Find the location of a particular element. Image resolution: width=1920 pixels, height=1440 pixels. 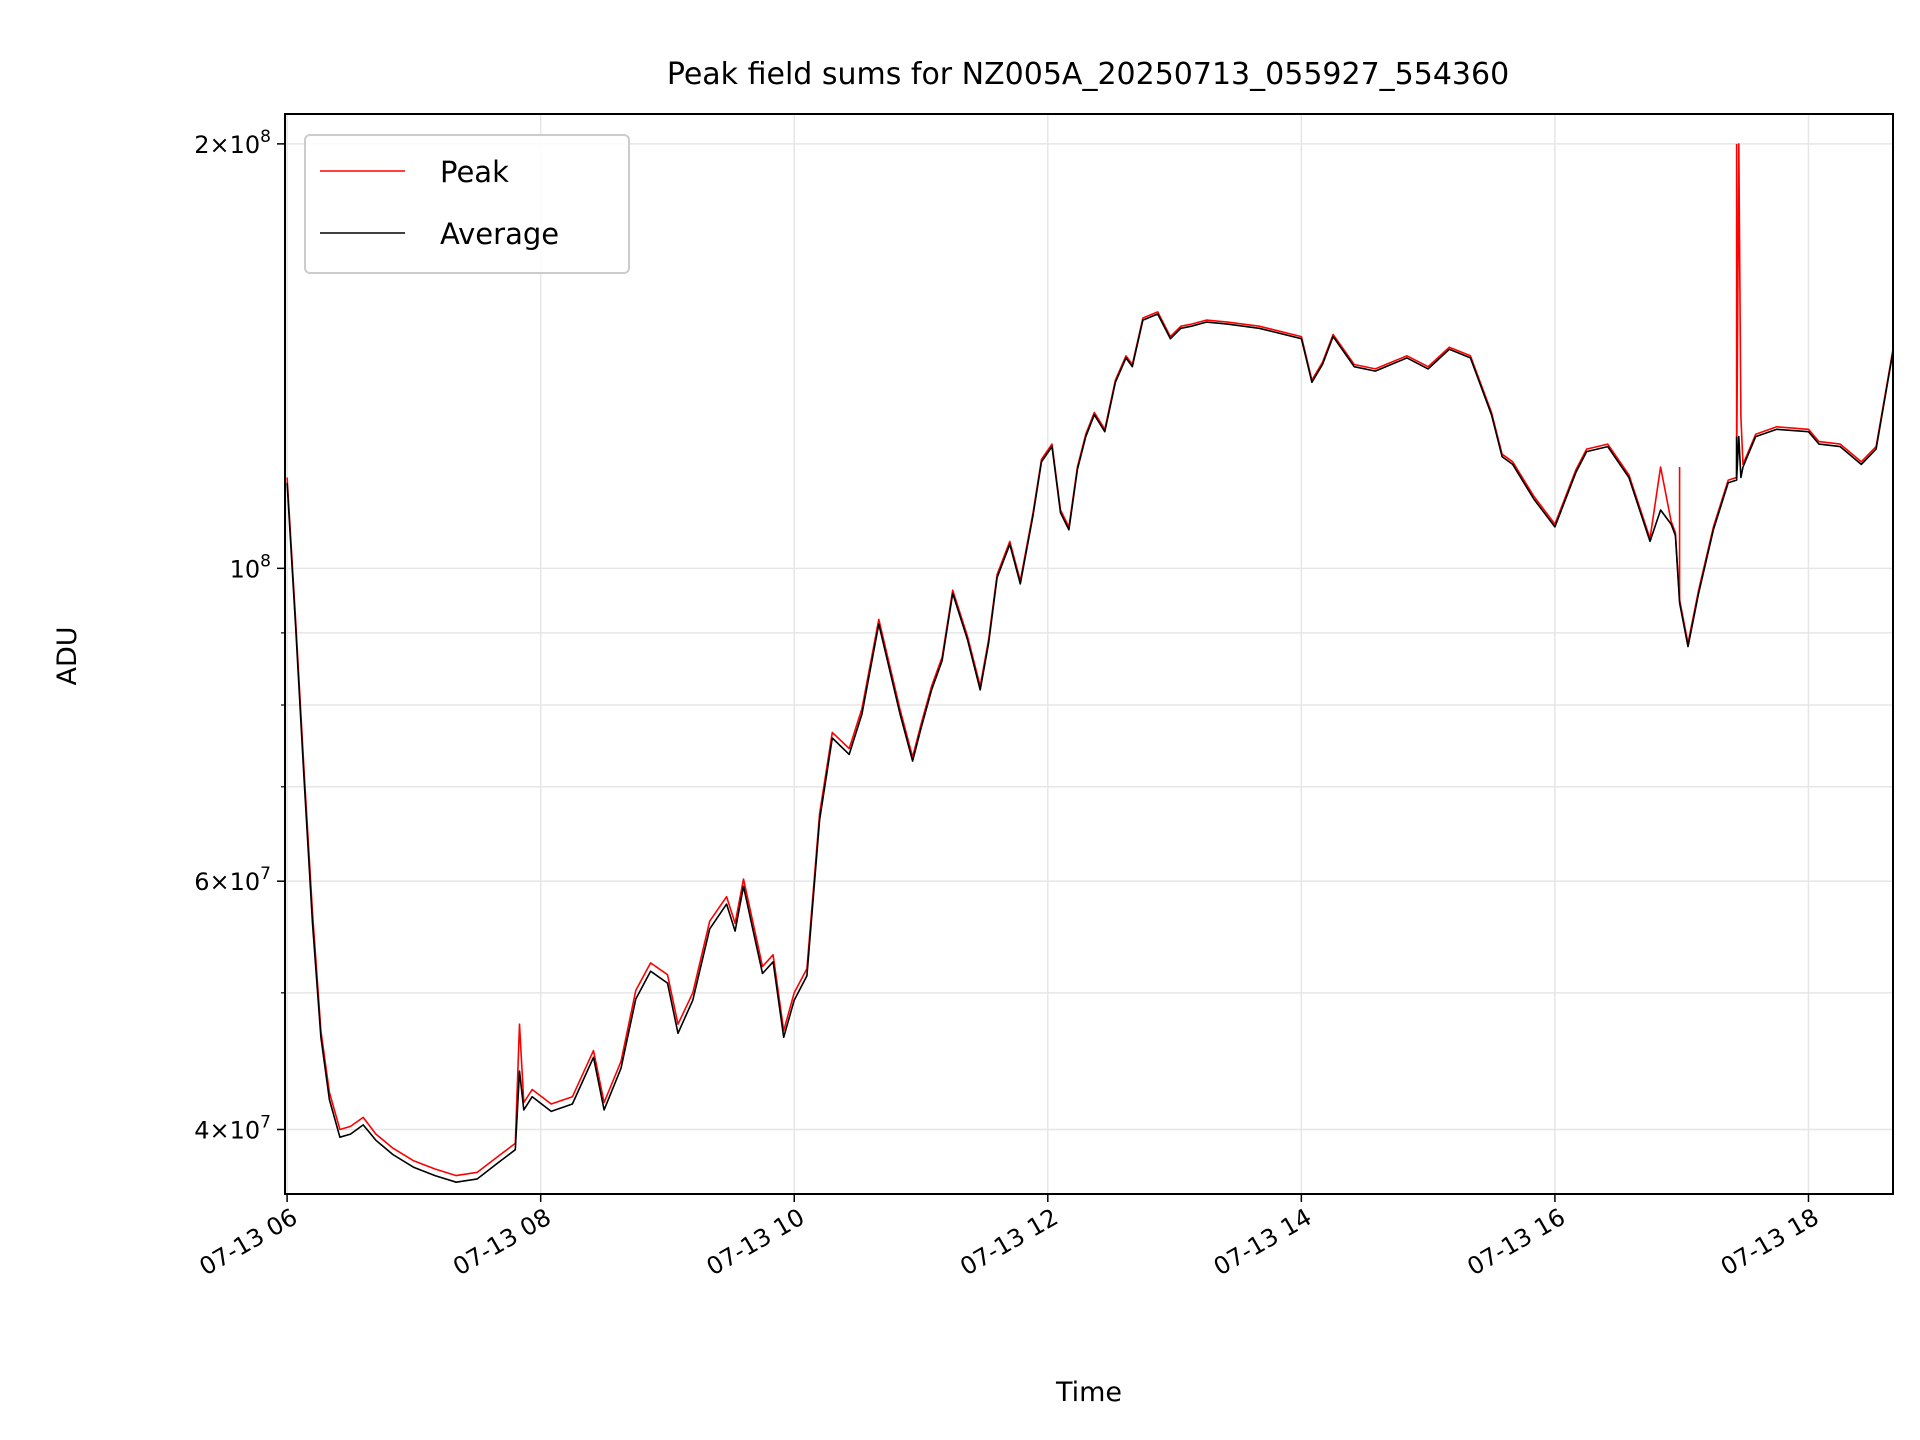

y-axis-label: ADU is located at coordinates (67, 655).